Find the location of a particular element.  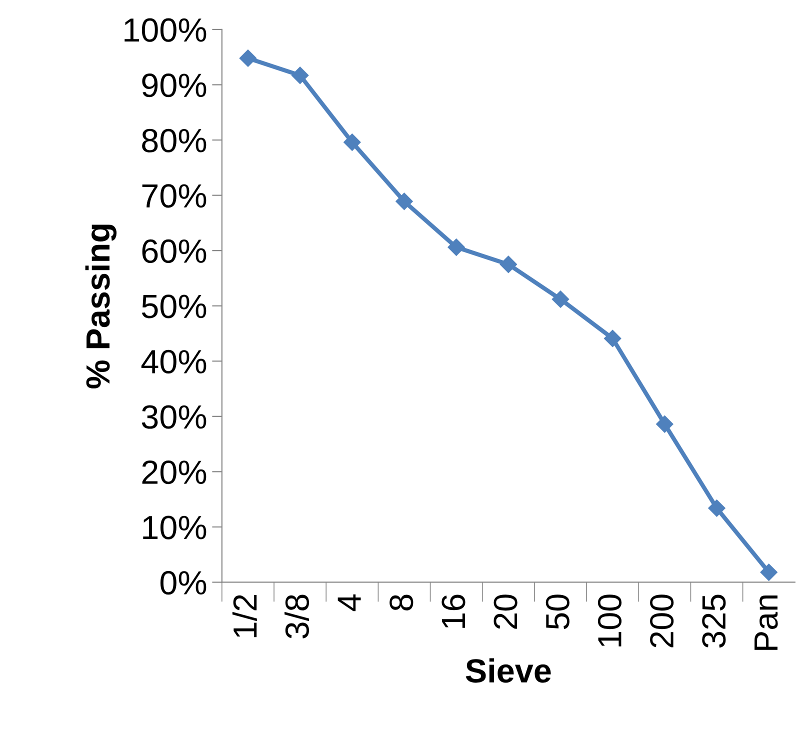

y-tick-label: 20% is located at coordinates (174, 472).